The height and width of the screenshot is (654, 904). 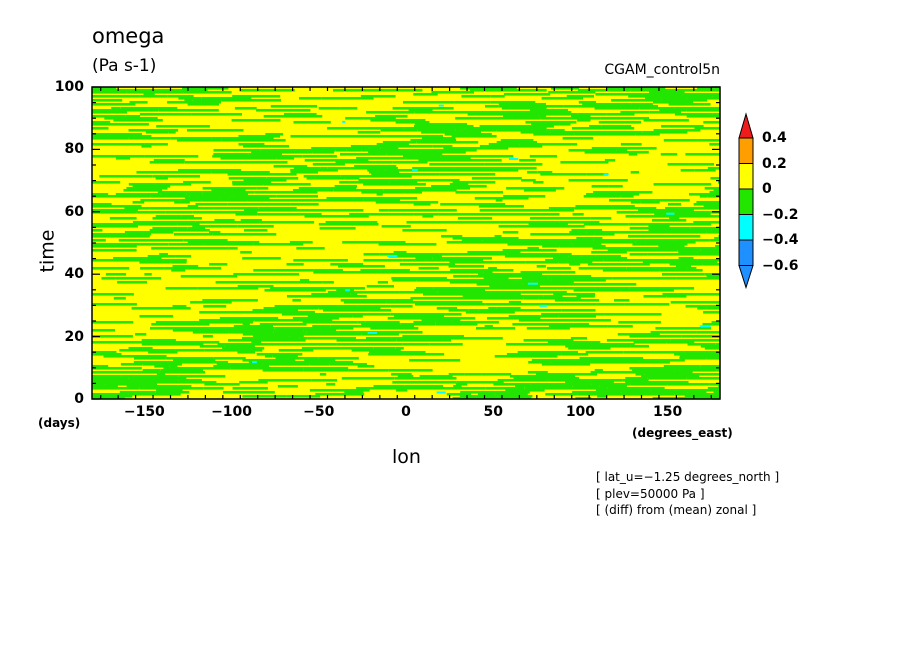 What do you see at coordinates (74, 274) in the screenshot?
I see `y-tick-label: 40` at bounding box center [74, 274].